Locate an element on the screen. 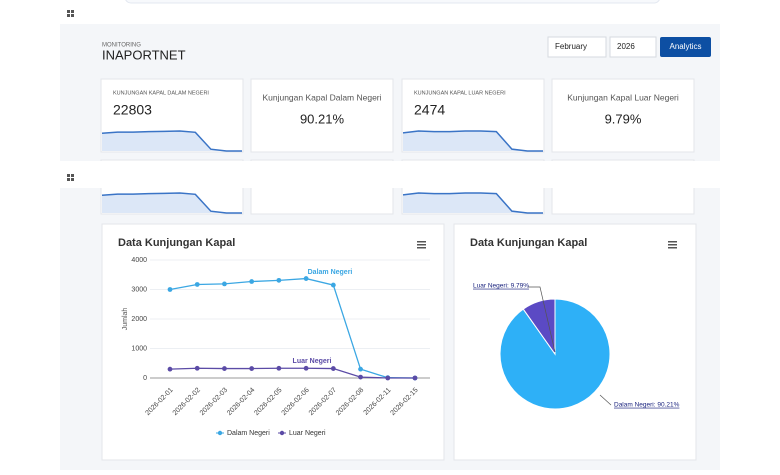 The image size is (780, 475). y-tick-label: 2000 is located at coordinates (139, 319).